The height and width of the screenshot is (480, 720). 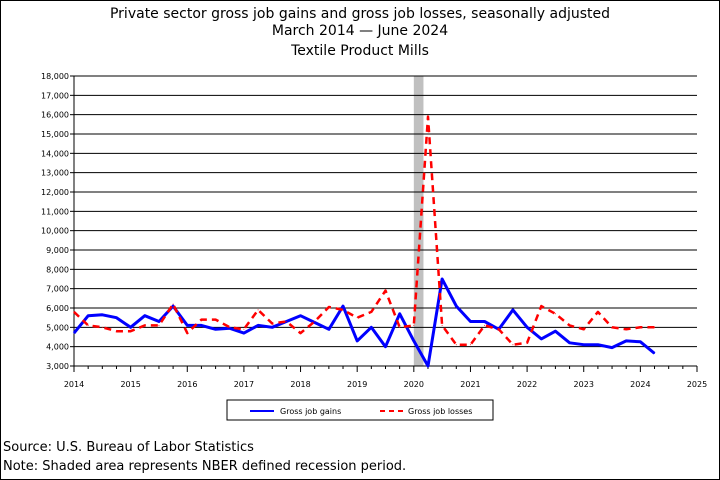 What do you see at coordinates (128, 447) in the screenshot?
I see `source-note: Source: U.S. Bureau of Labor Statistics` at bounding box center [128, 447].